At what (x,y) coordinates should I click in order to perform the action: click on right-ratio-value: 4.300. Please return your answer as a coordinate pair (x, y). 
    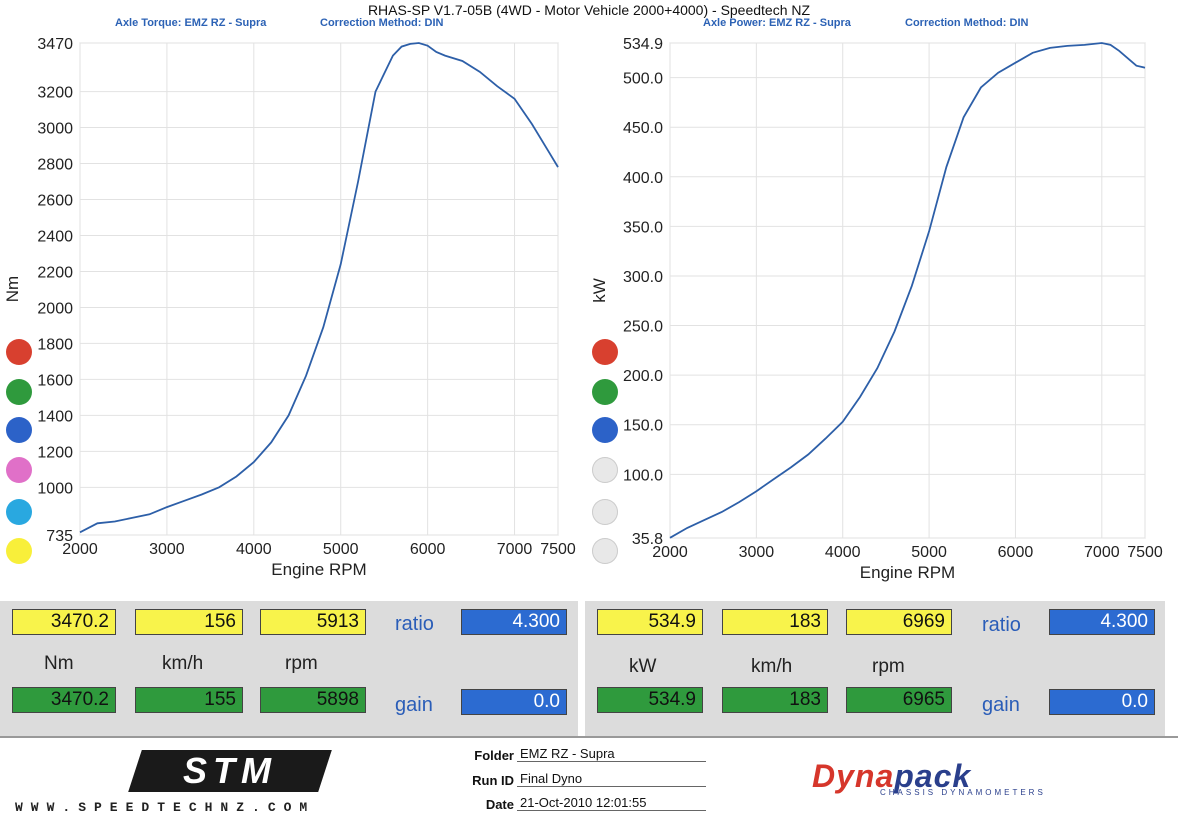
    Looking at the image, I should click on (1102, 622).